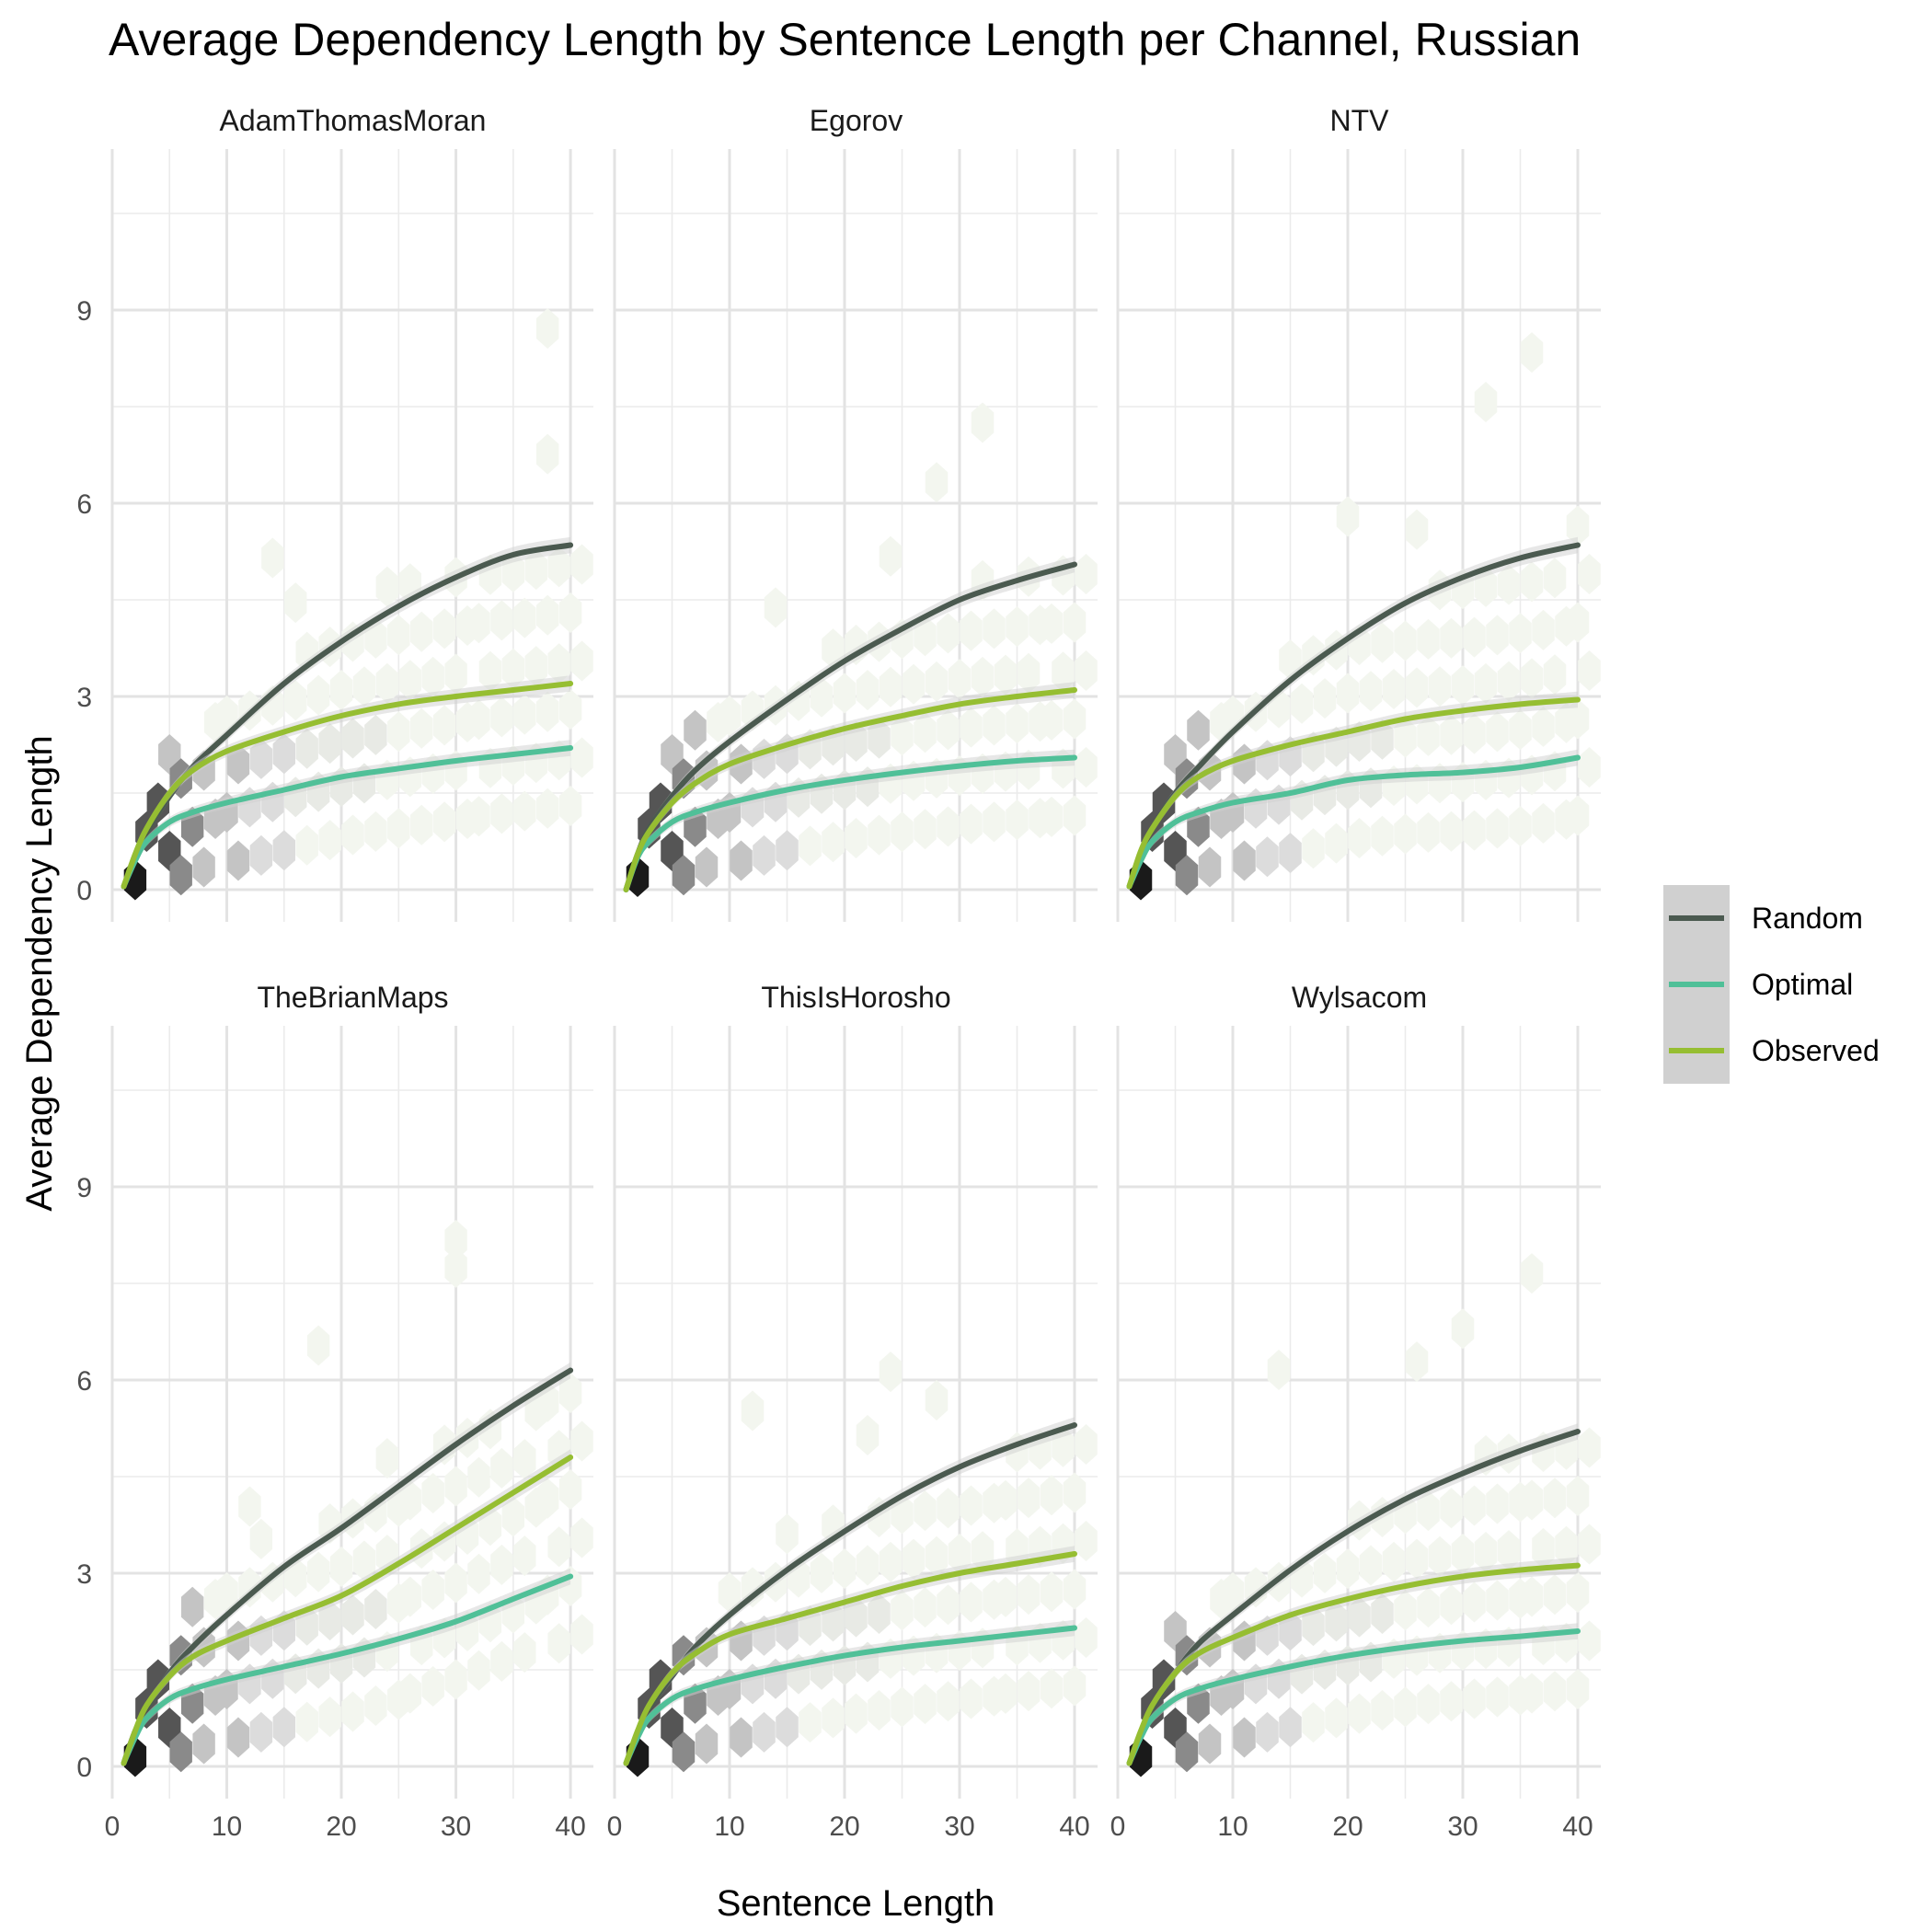  I want to click on panel-strip-label: TheBrianMaps, so click(352, 997).